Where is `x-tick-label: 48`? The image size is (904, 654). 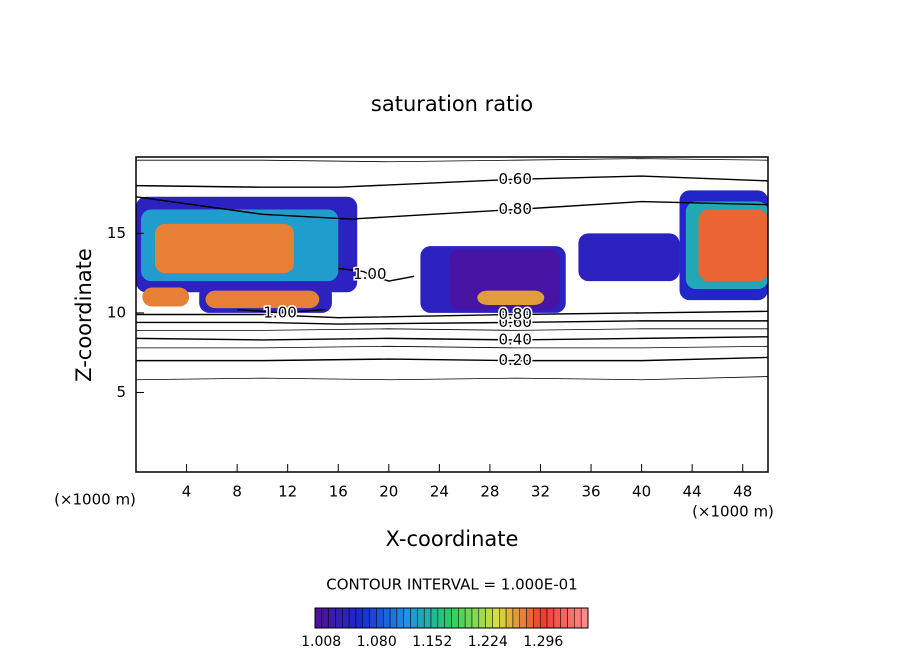
x-tick-label: 48 is located at coordinates (742, 492).